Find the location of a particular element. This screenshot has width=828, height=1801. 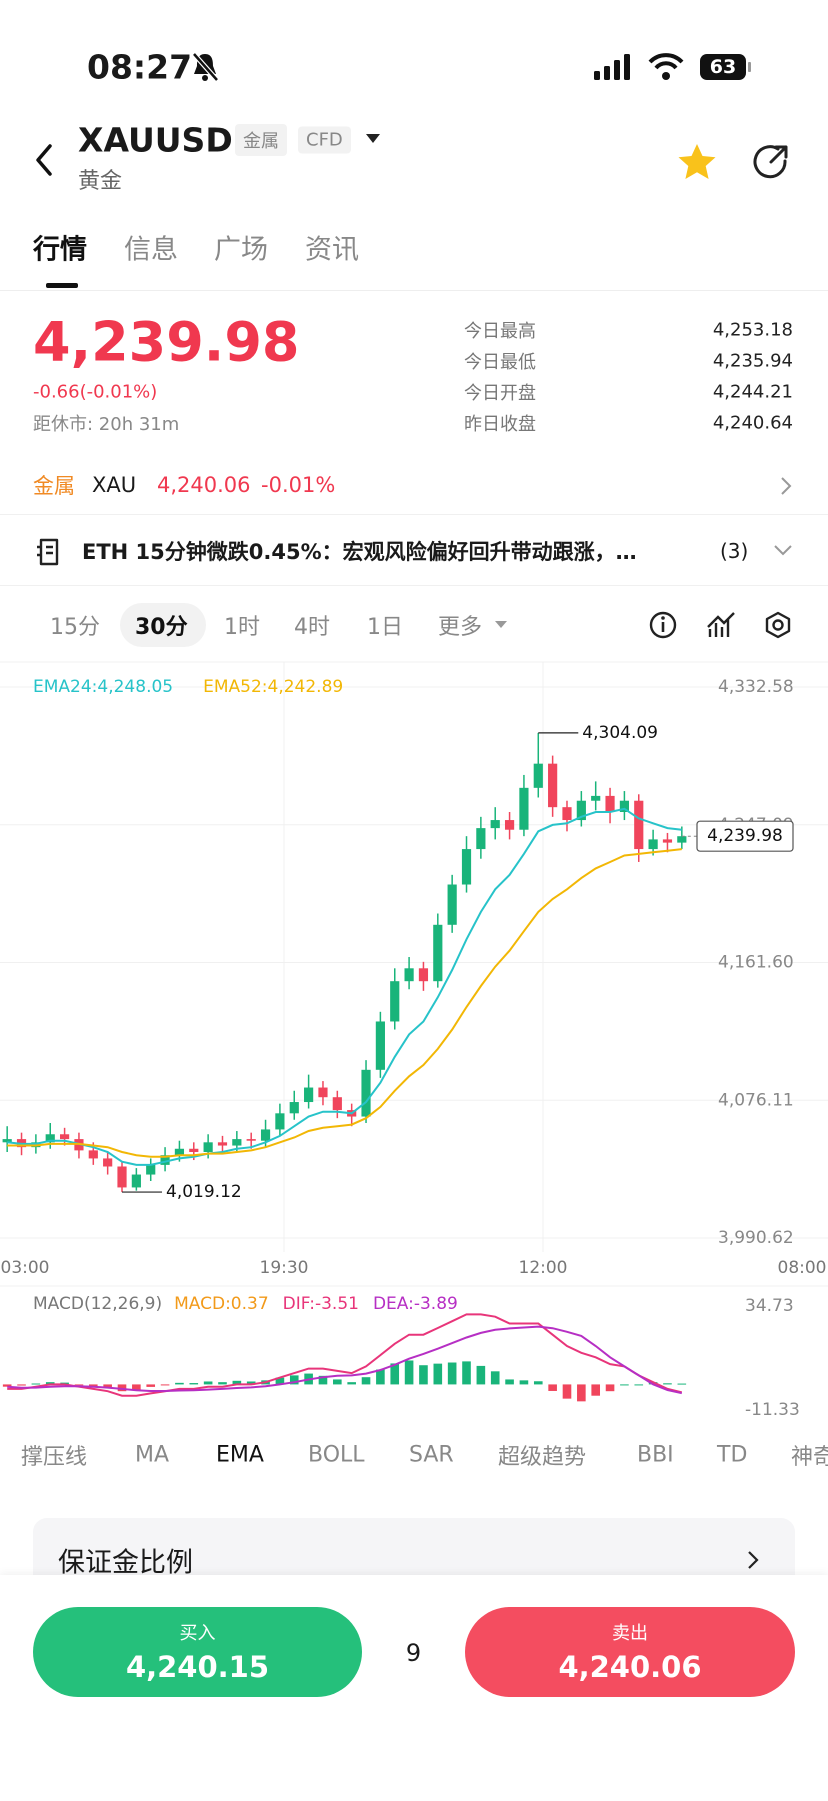

ema-line is located at coordinates (344, 1003).